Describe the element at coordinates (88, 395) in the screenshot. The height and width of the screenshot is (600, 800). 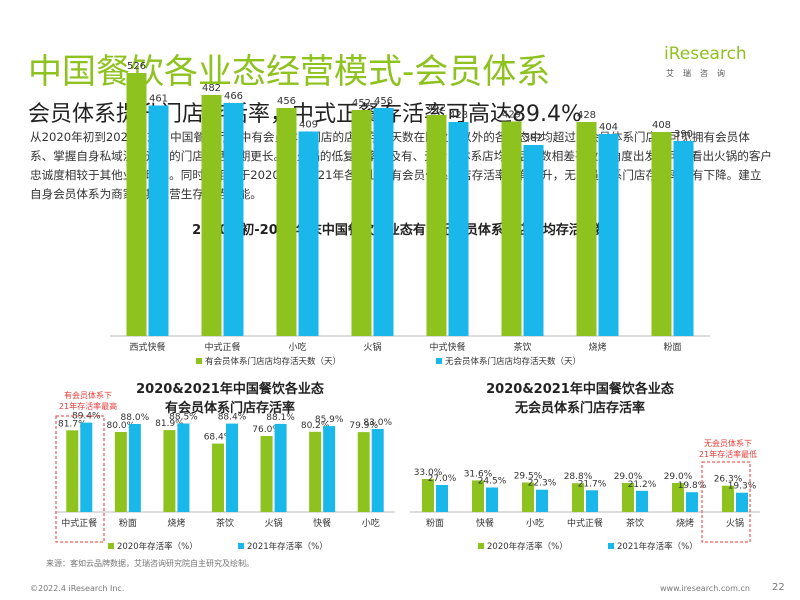
I see `chart2-callout-line1: 有会员体系下` at that location.